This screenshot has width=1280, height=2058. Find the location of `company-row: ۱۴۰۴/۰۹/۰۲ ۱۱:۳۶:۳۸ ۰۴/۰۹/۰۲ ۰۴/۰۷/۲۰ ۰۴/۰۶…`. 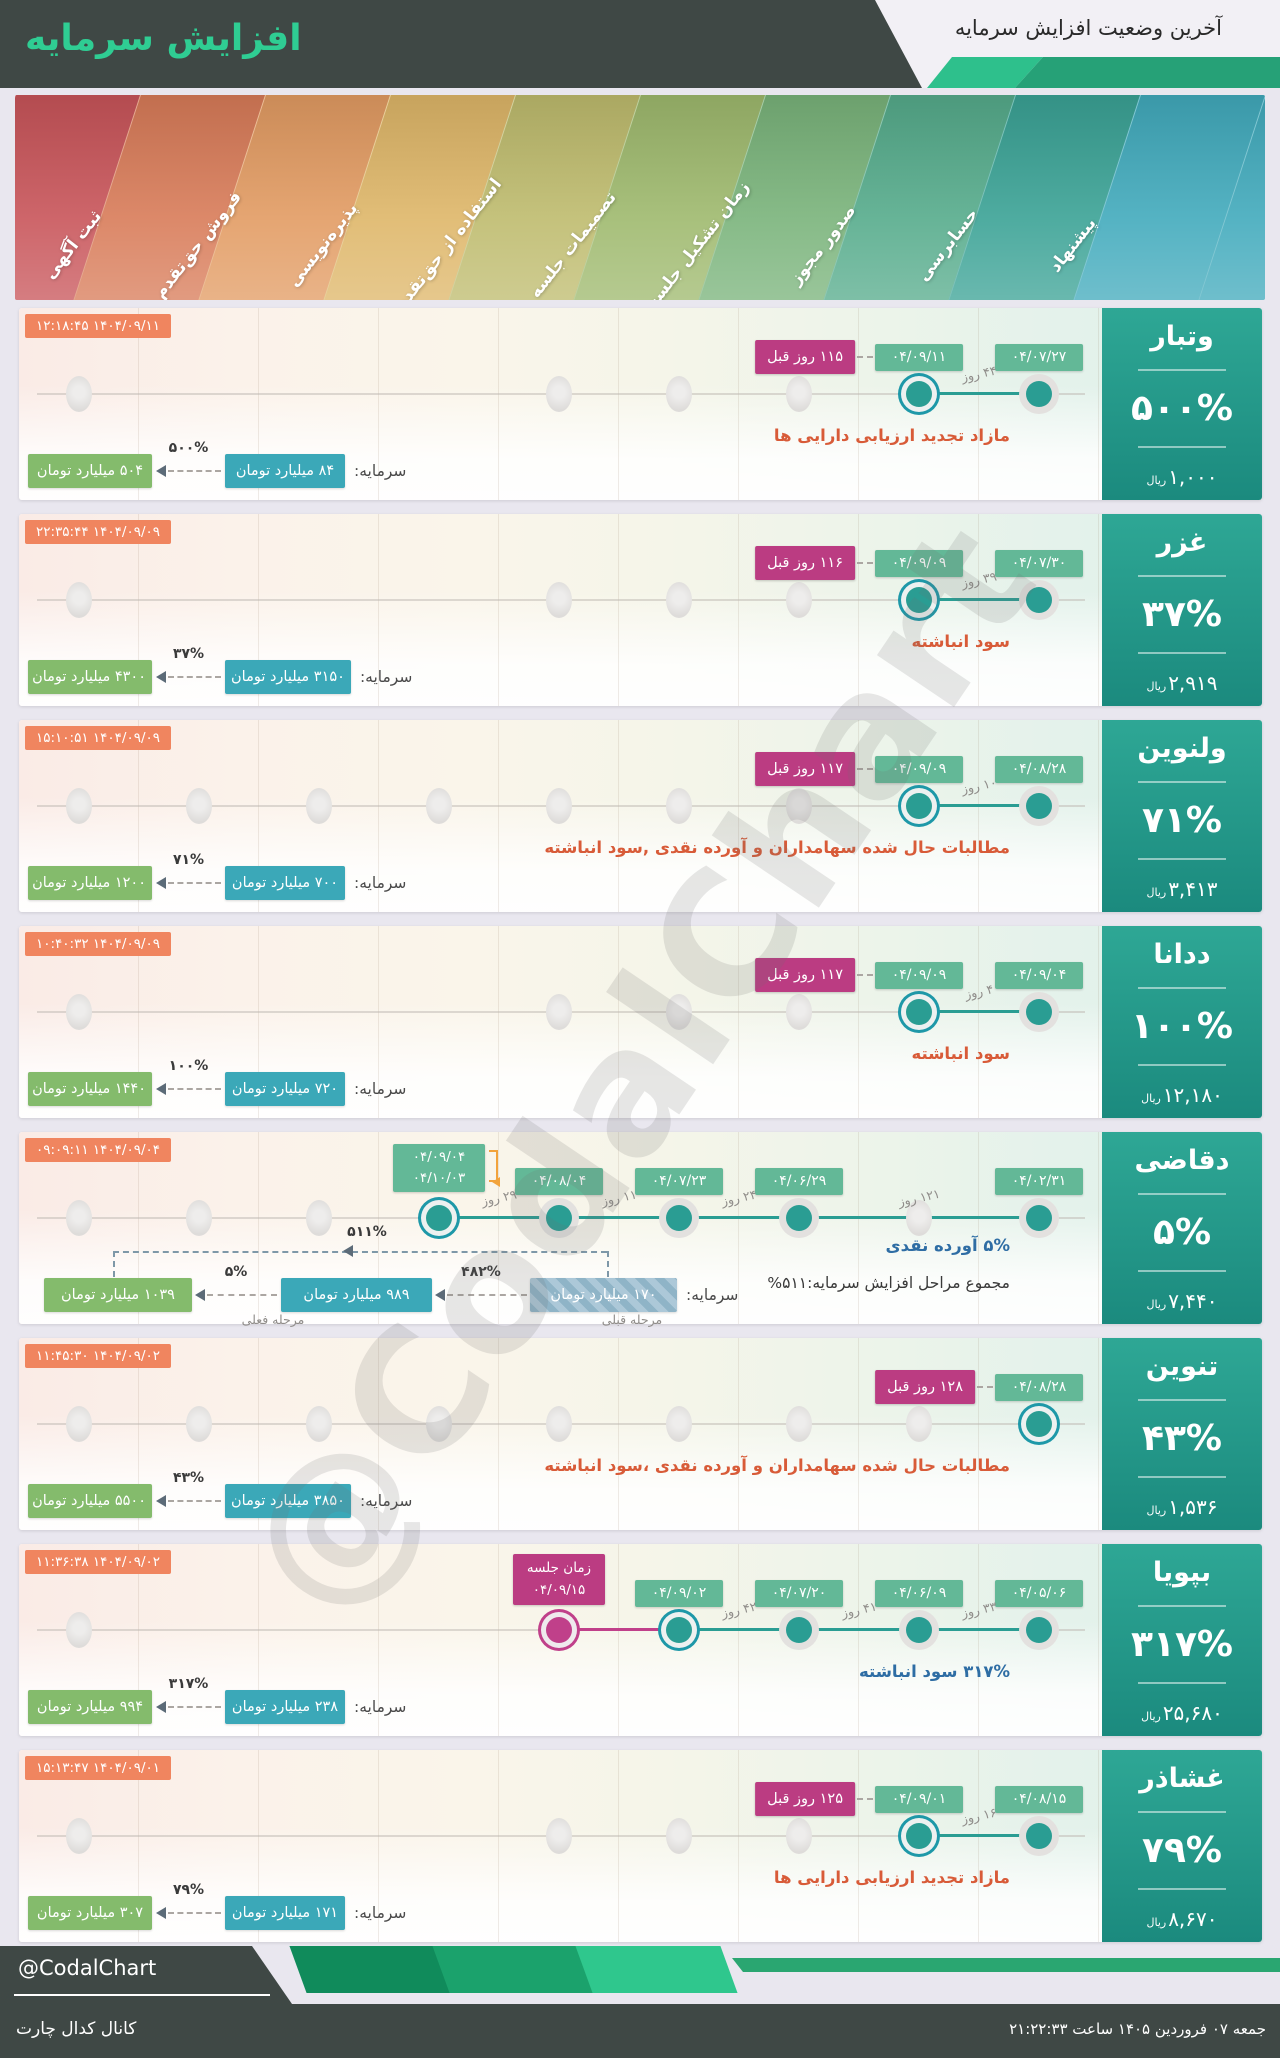

company-row: ۱۴۰۴/۰۹/۰۲ ۱۱:۳۶:۳۸ ۰۴/۰۹/۰۲ ۰۴/۰۷/۲۰ ۰۴/۰۶… is located at coordinates (640, 1640).